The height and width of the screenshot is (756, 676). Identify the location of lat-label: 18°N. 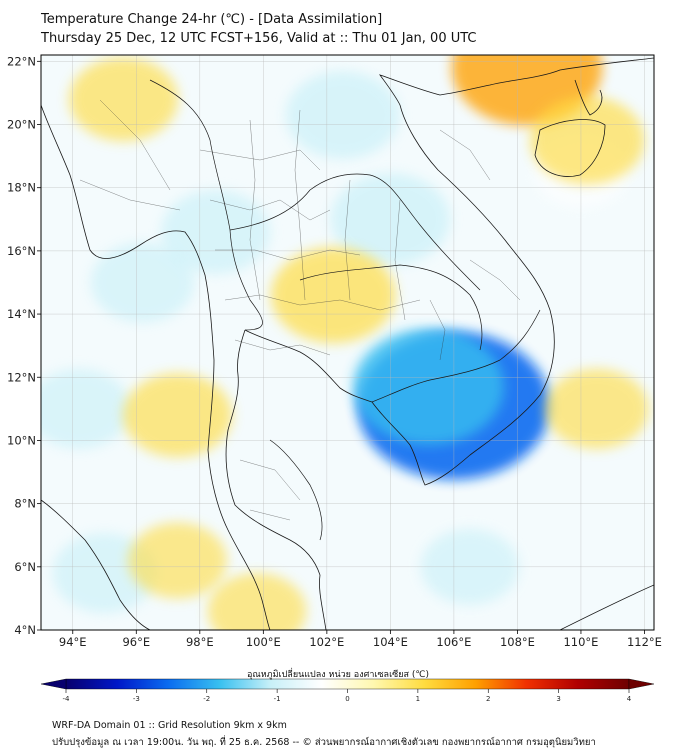
(21, 188).